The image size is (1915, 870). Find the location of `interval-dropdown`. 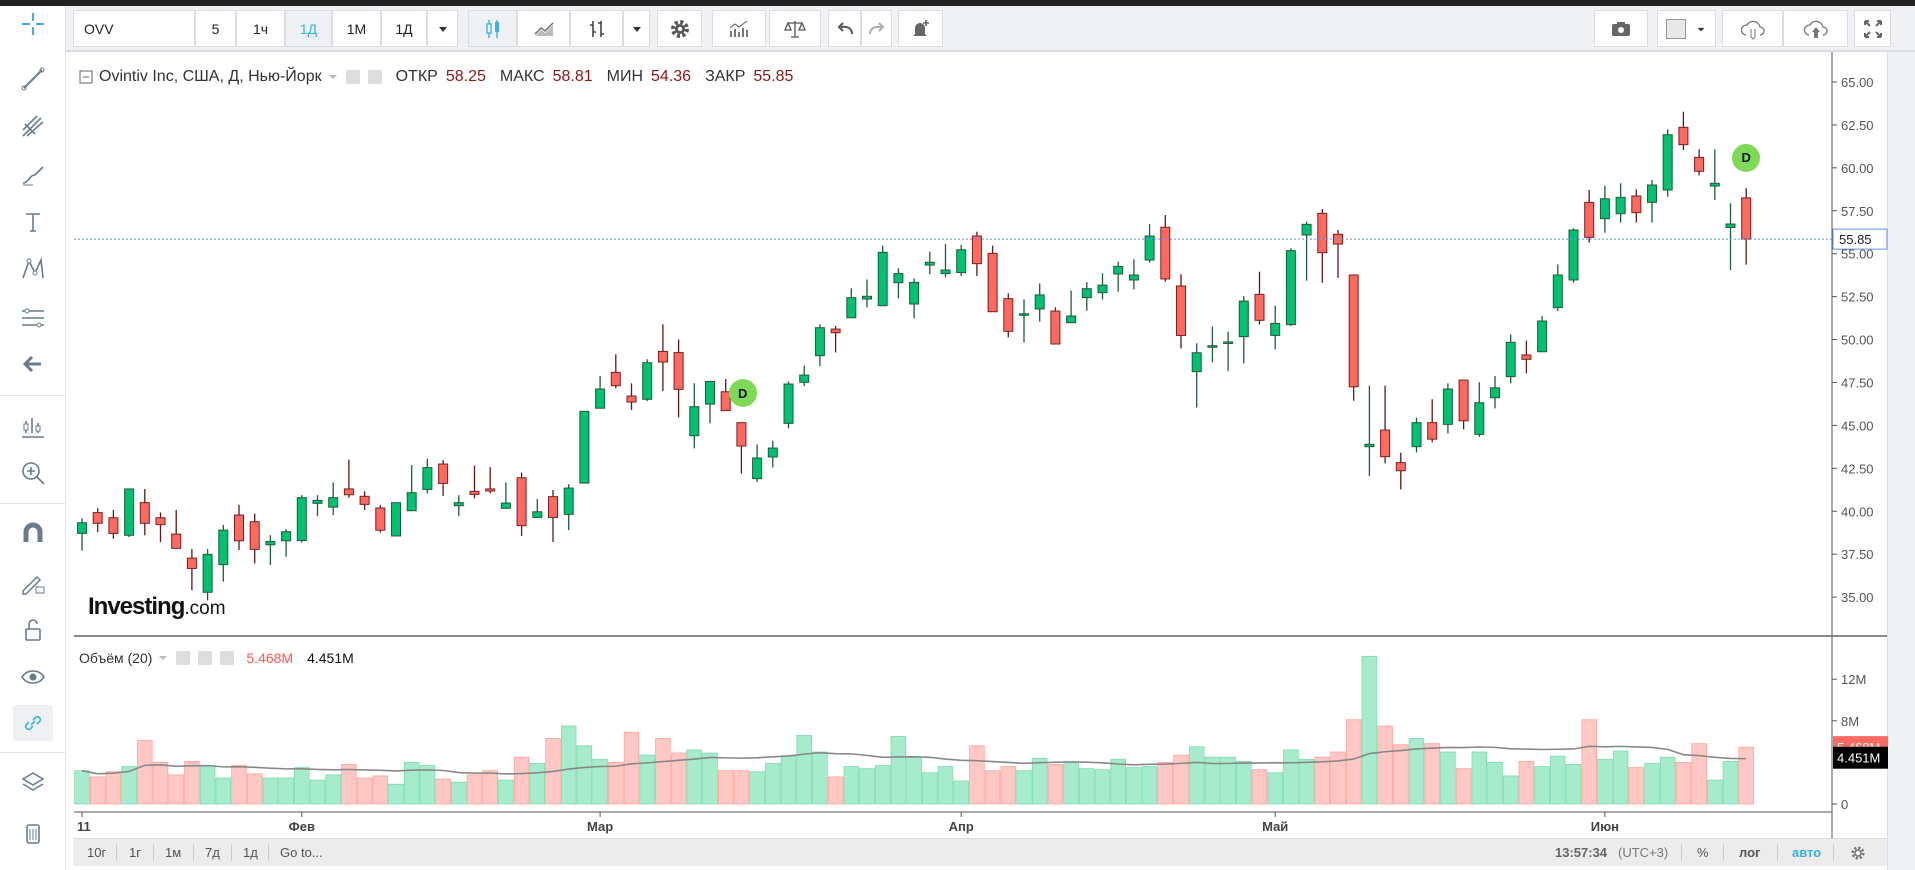

interval-dropdown is located at coordinates (442, 28).